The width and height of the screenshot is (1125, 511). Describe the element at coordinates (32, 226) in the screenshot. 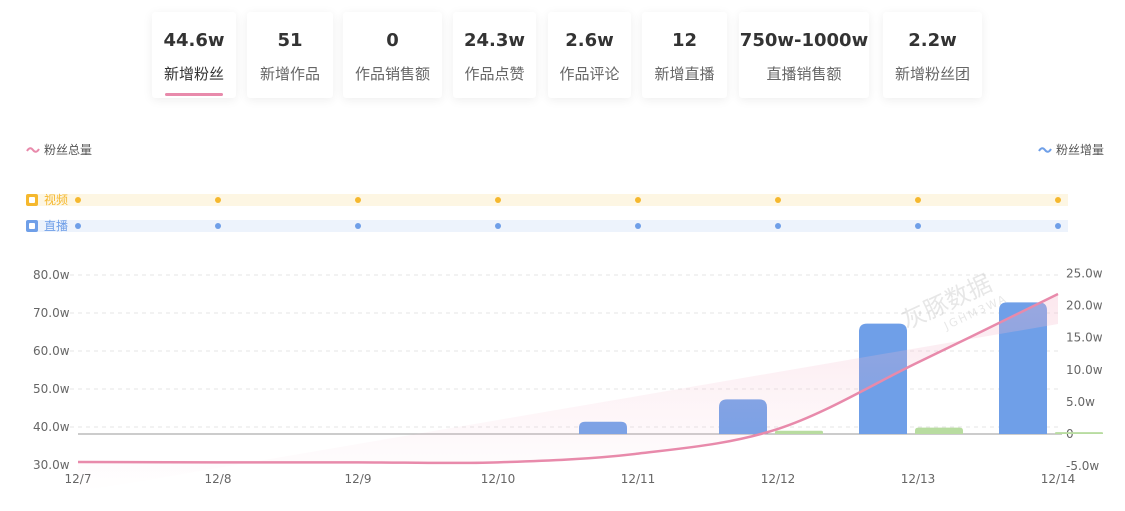

I see `live-icon` at that location.